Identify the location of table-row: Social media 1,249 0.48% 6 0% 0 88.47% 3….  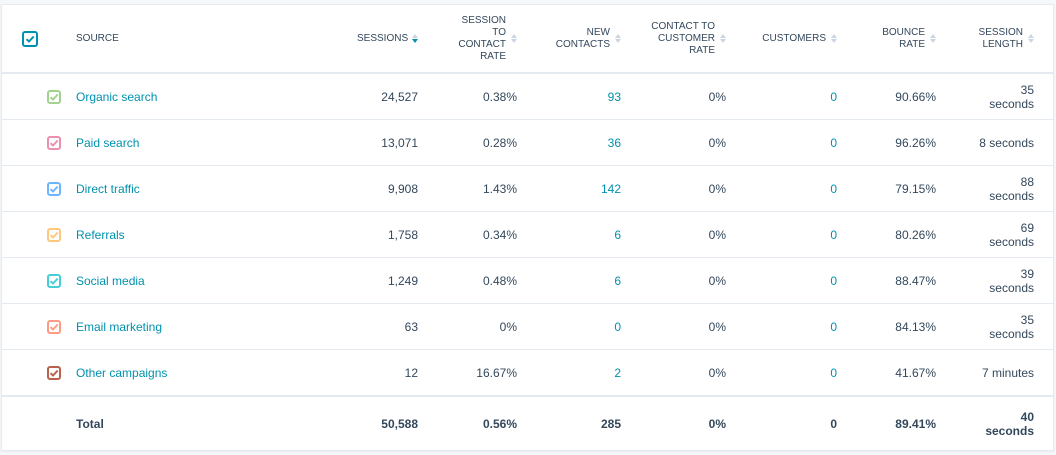
(527, 280).